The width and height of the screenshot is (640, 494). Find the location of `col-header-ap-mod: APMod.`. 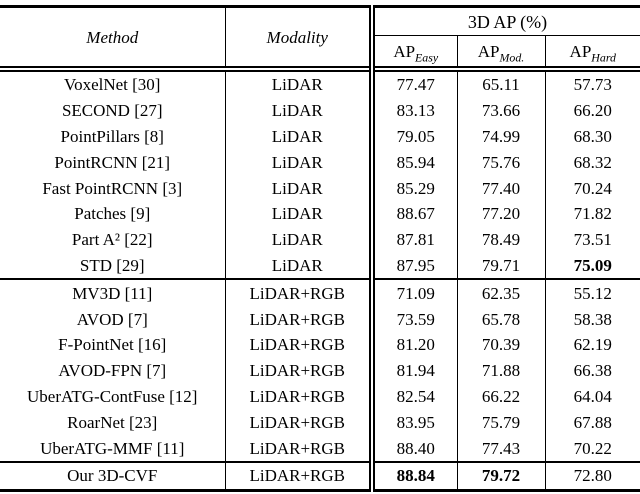

col-header-ap-mod: APMod. is located at coordinates (501, 52).